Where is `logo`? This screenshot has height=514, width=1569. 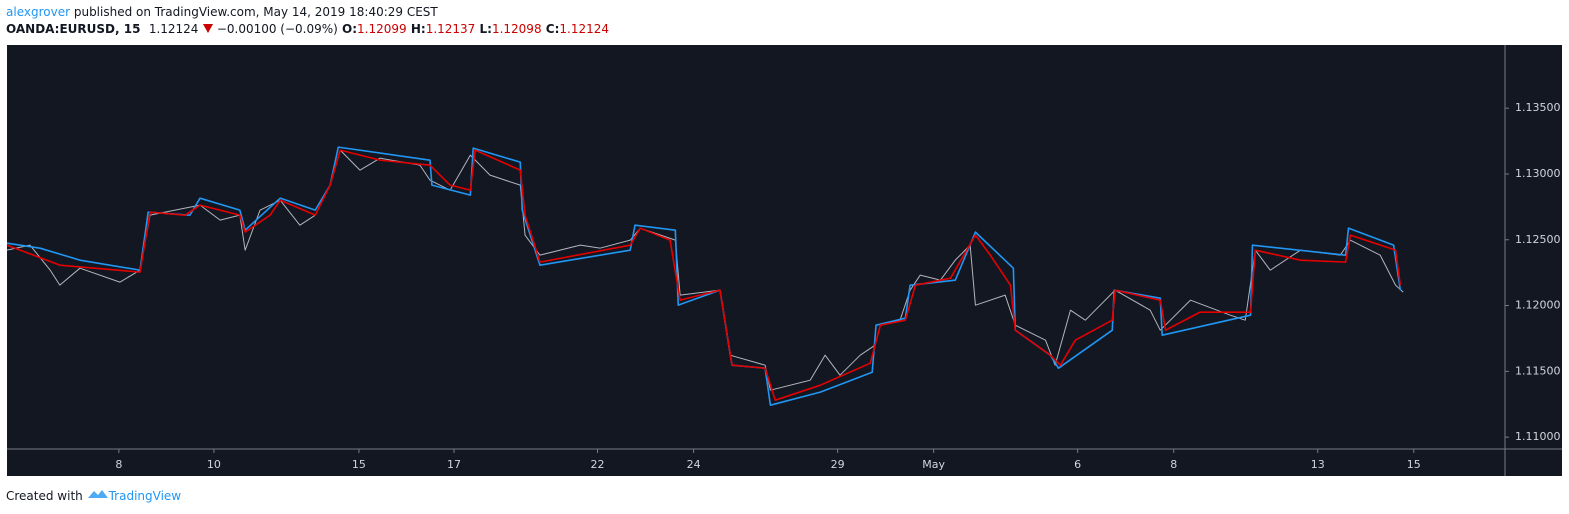 logo is located at coordinates (97, 494).